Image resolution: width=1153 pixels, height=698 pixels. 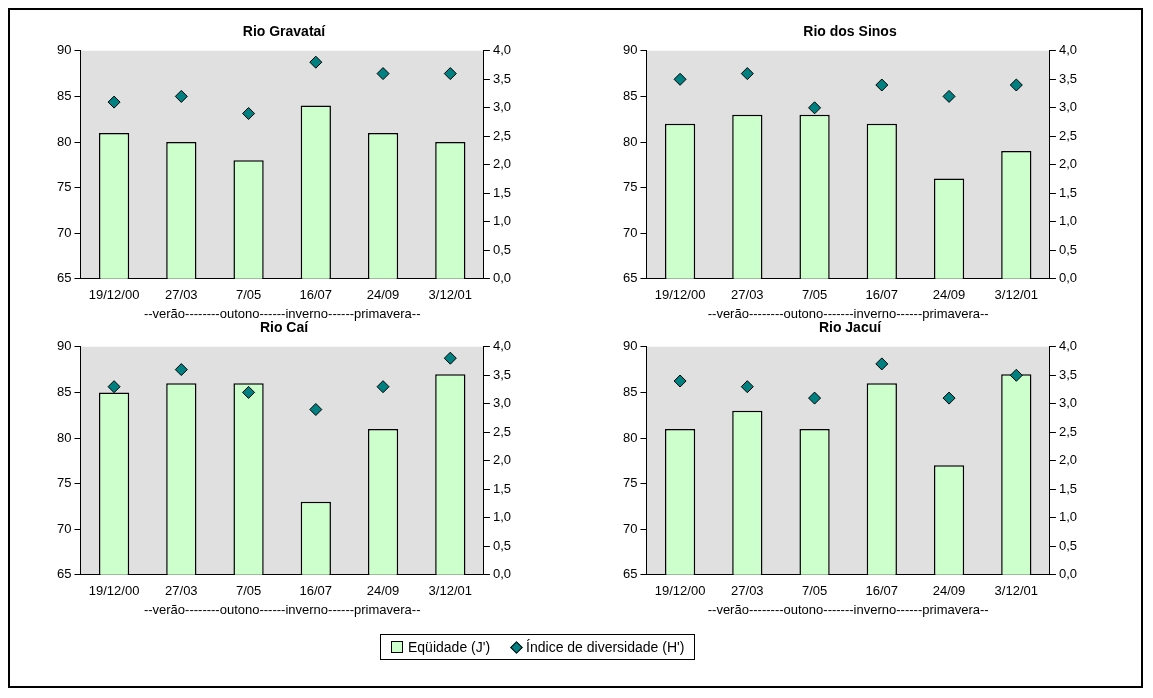 What do you see at coordinates (64, 528) in the screenshot?
I see `y-tick-label: 70` at bounding box center [64, 528].